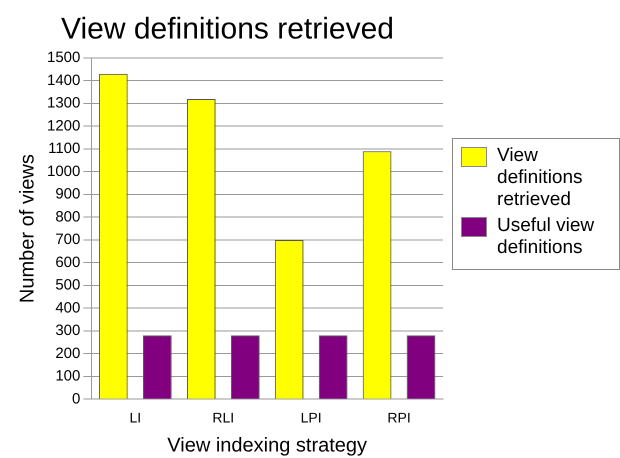 The height and width of the screenshot is (458, 620). What do you see at coordinates (540, 178) in the screenshot?
I see `legend-label: View definitions retrieved` at bounding box center [540, 178].